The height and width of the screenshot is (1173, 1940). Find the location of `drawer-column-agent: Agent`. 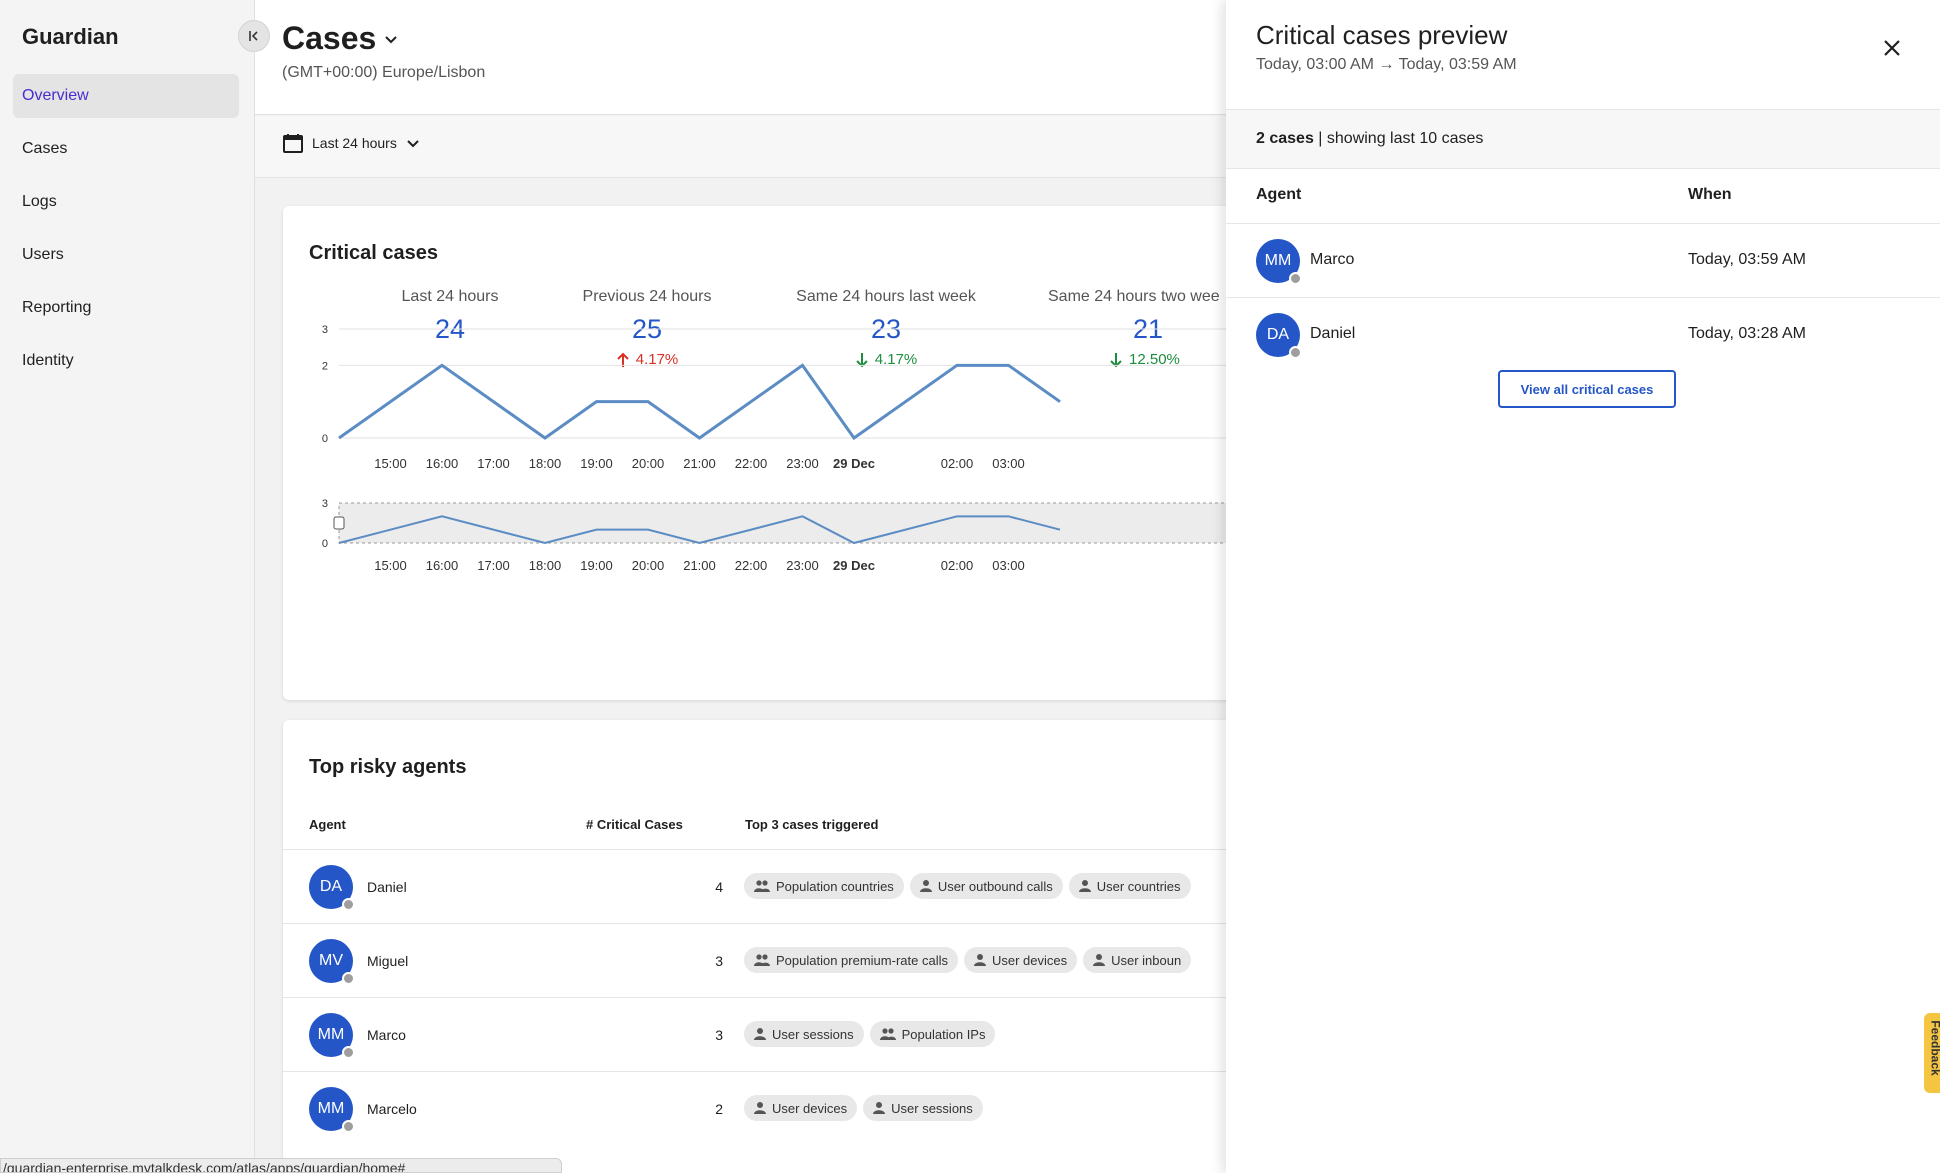

drawer-column-agent: Agent is located at coordinates (1279, 194).